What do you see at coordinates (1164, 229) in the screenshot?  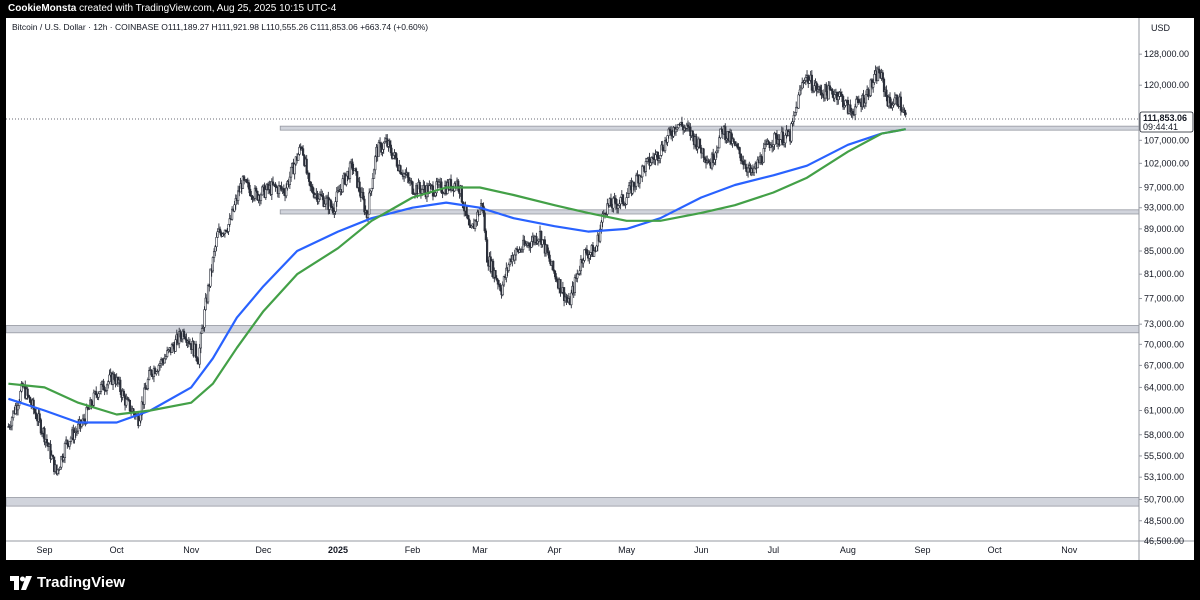 I see `y-tick-label: 89,000.00` at bounding box center [1164, 229].